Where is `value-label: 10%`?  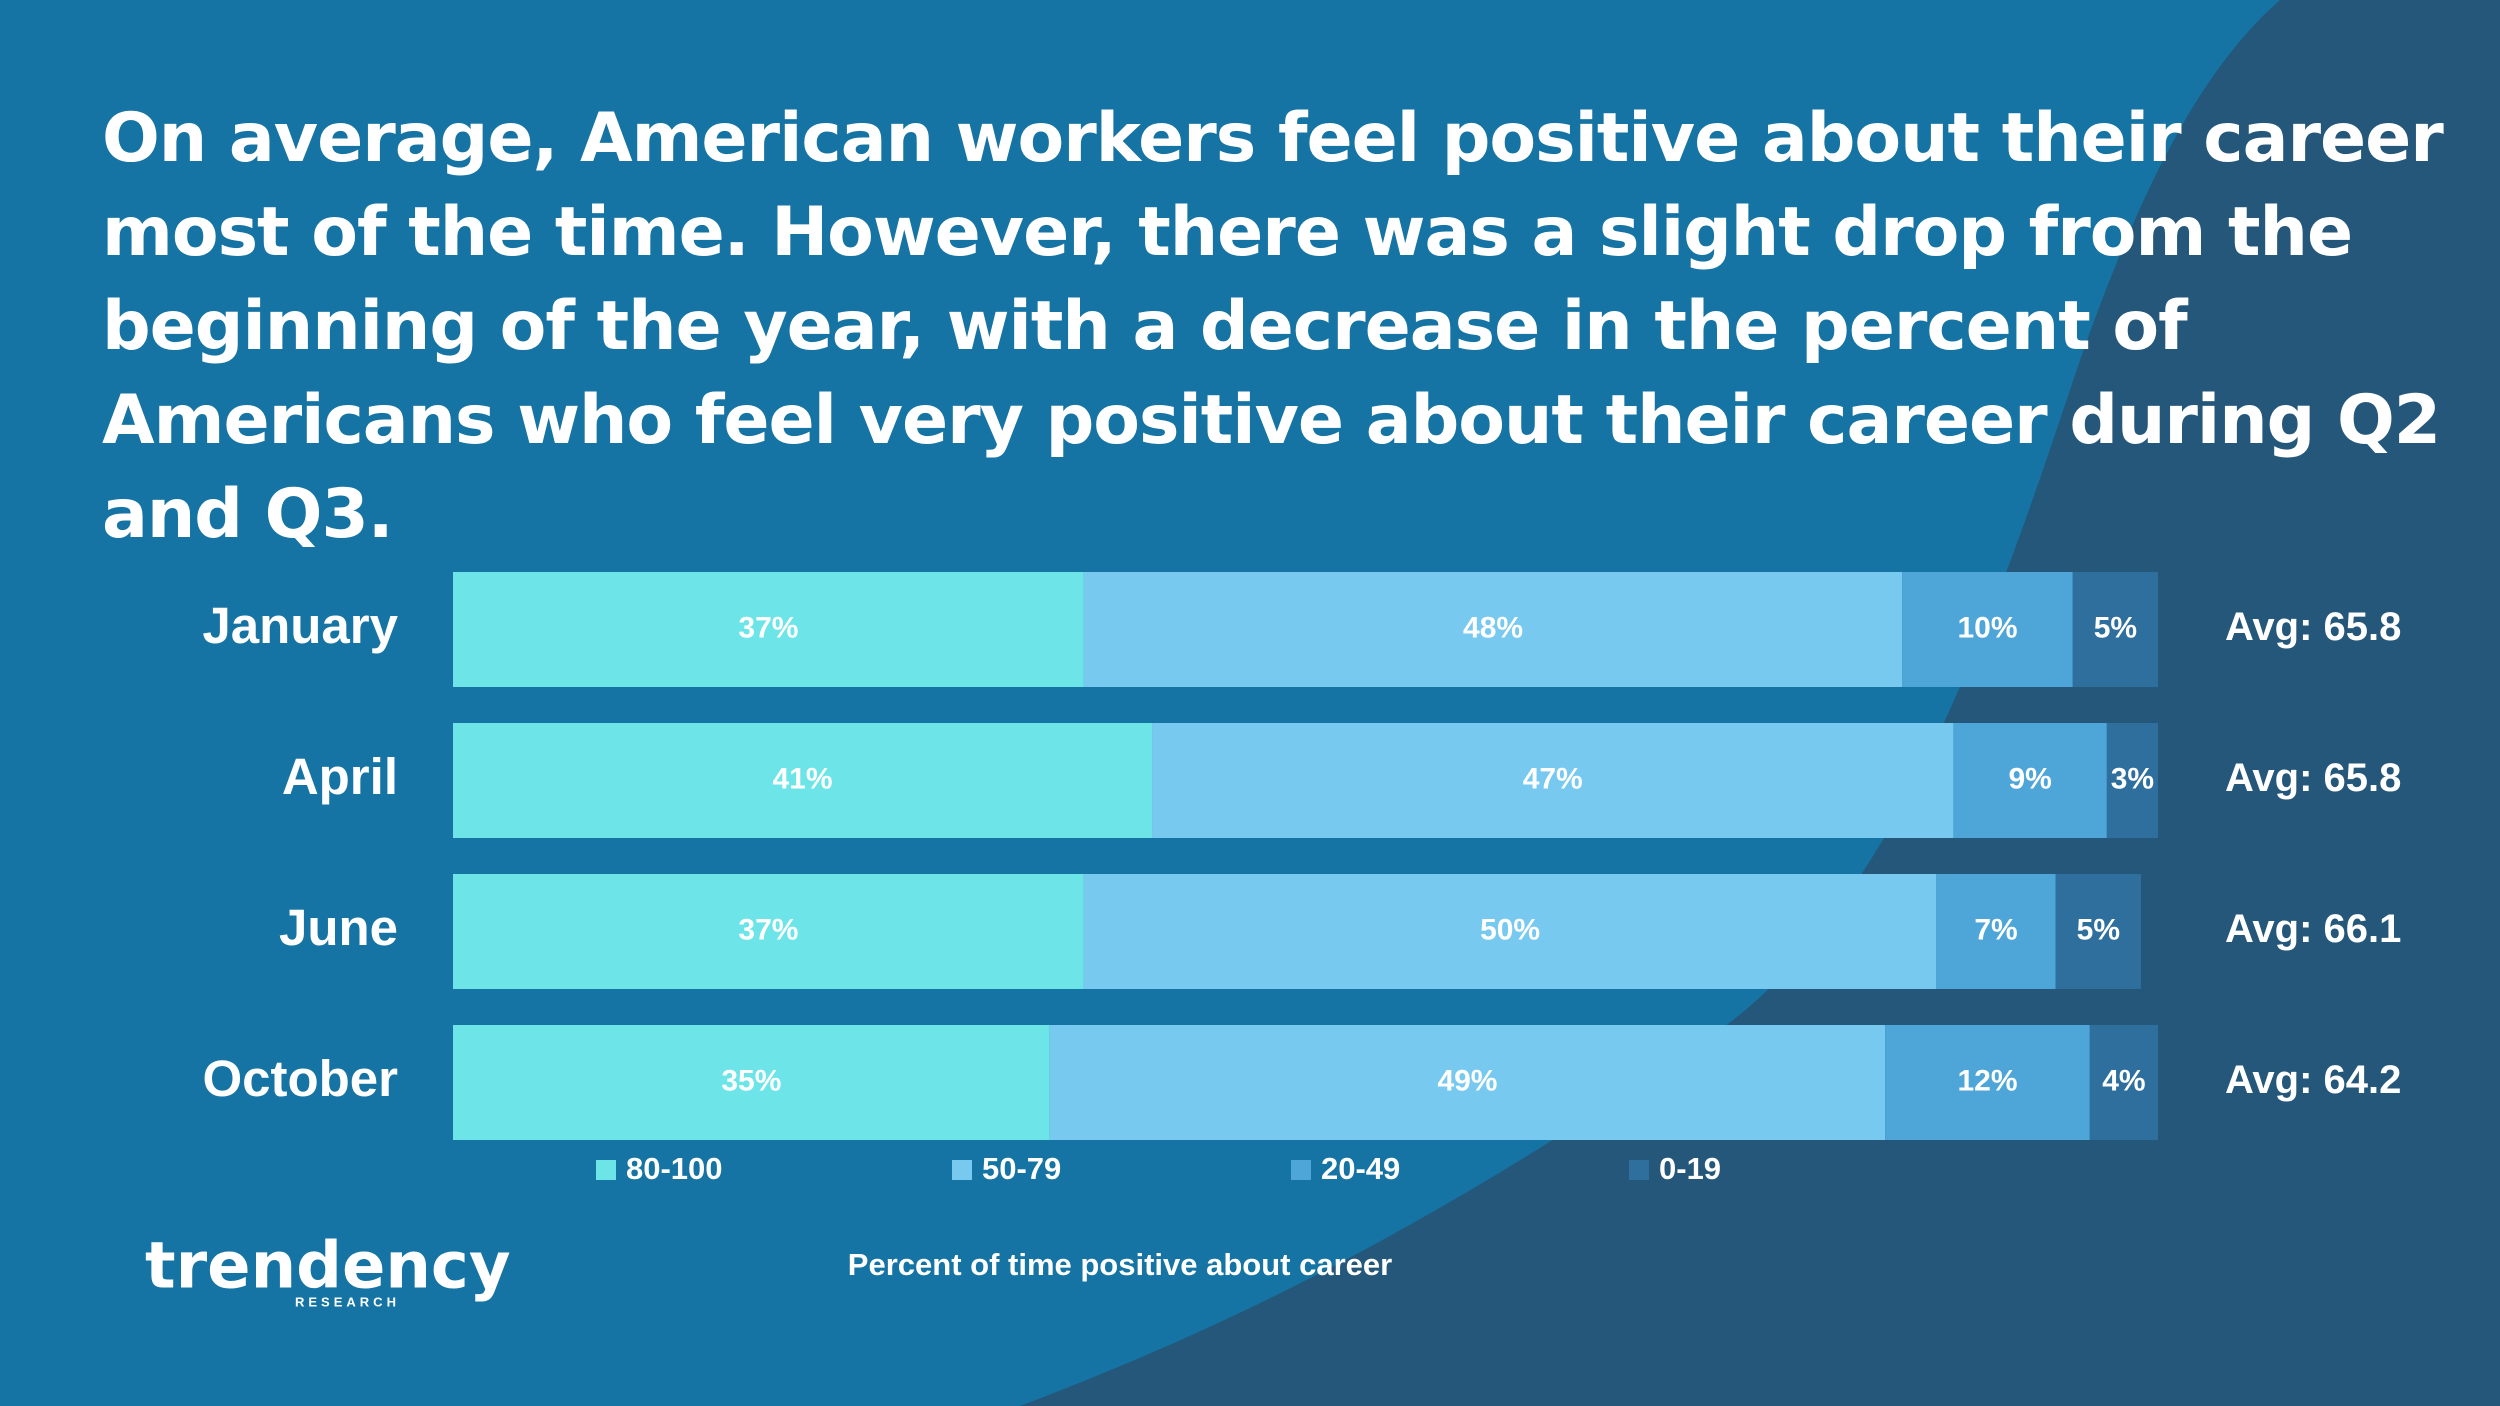 value-label: 10% is located at coordinates (1987, 627).